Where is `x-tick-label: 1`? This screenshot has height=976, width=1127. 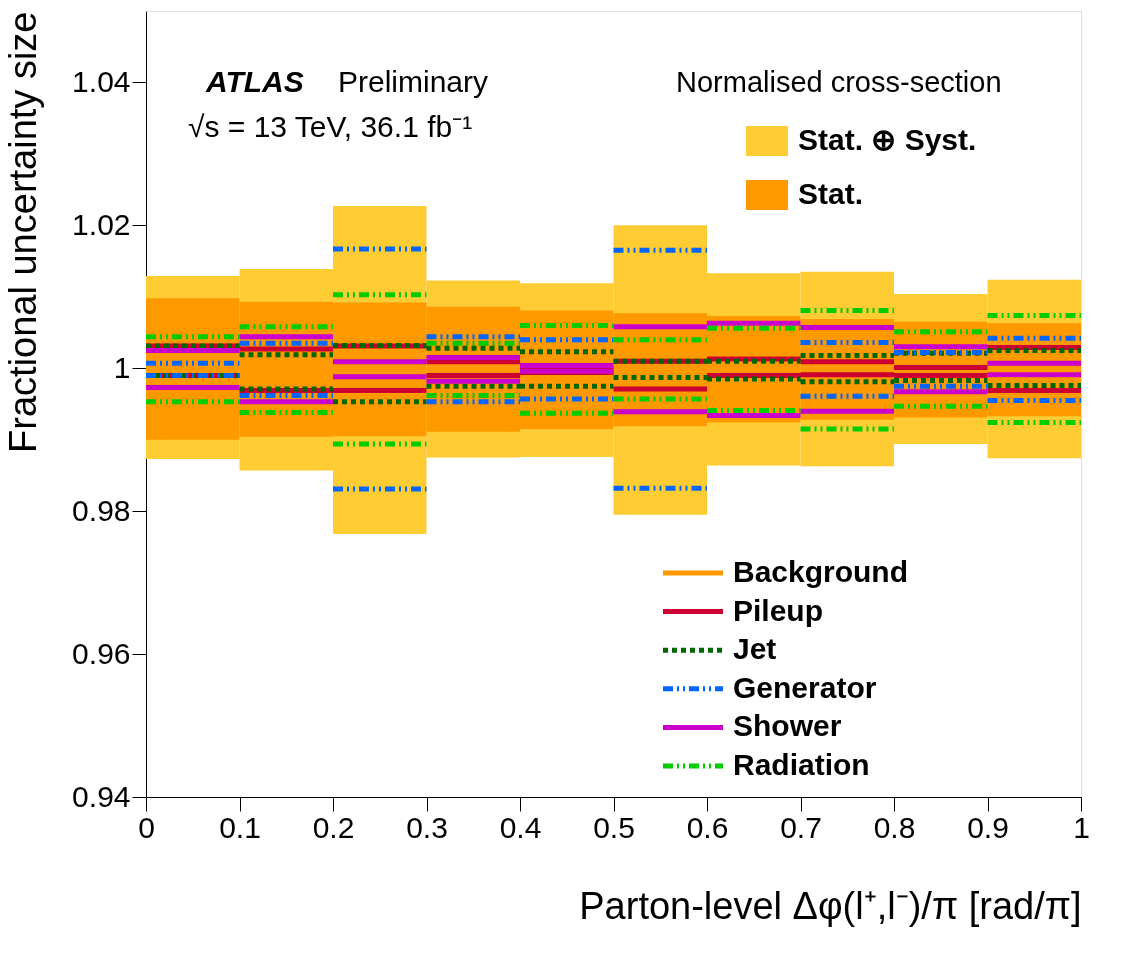
x-tick-label: 1 is located at coordinates (1081, 827).